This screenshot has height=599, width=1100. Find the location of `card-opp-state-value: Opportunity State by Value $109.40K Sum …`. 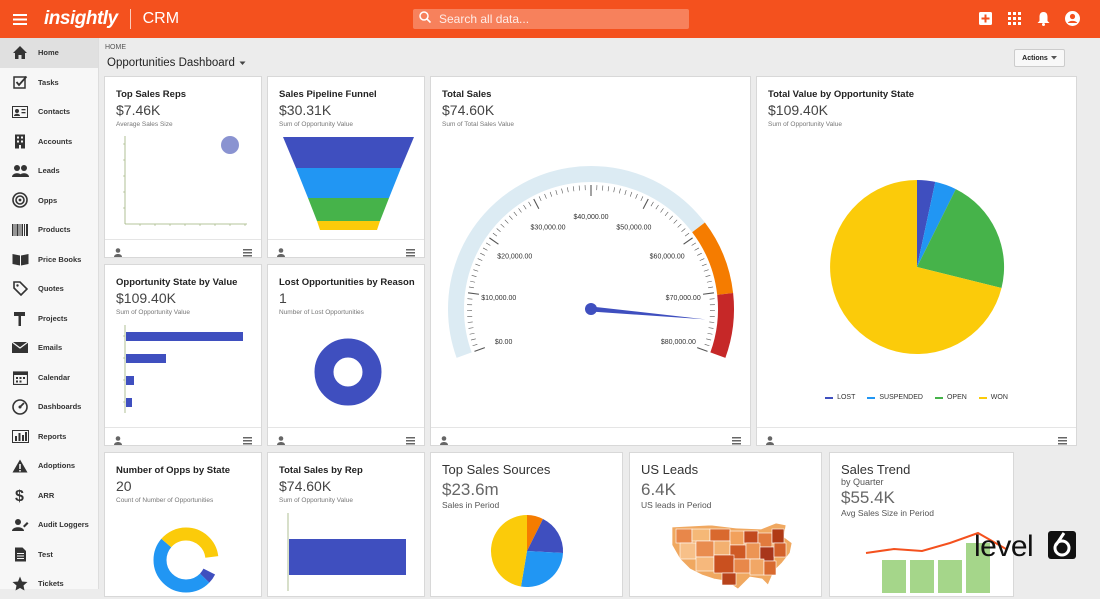

card-opp-state-value: Opportunity State by Value $109.40K Sum … is located at coordinates (183, 355).